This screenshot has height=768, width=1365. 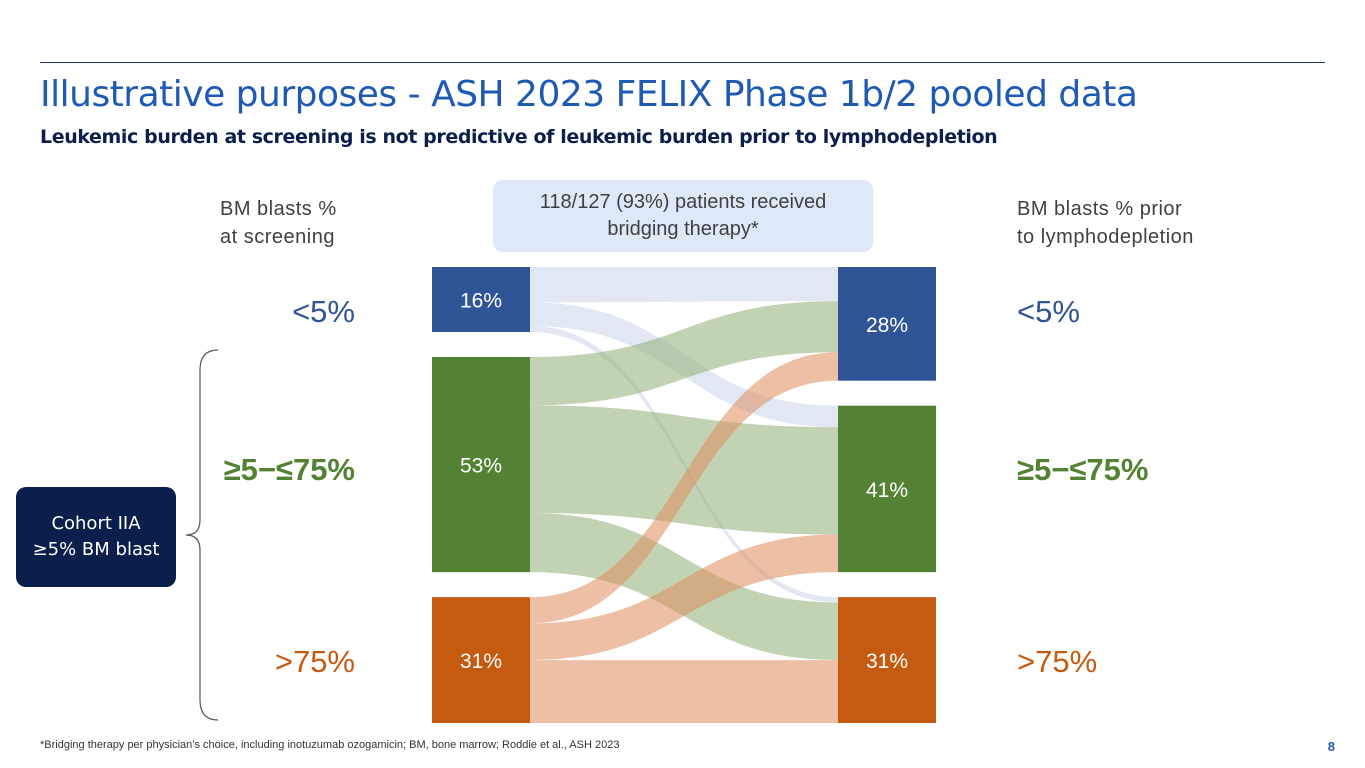 I want to click on left-node-high, so click(x=481, y=660).